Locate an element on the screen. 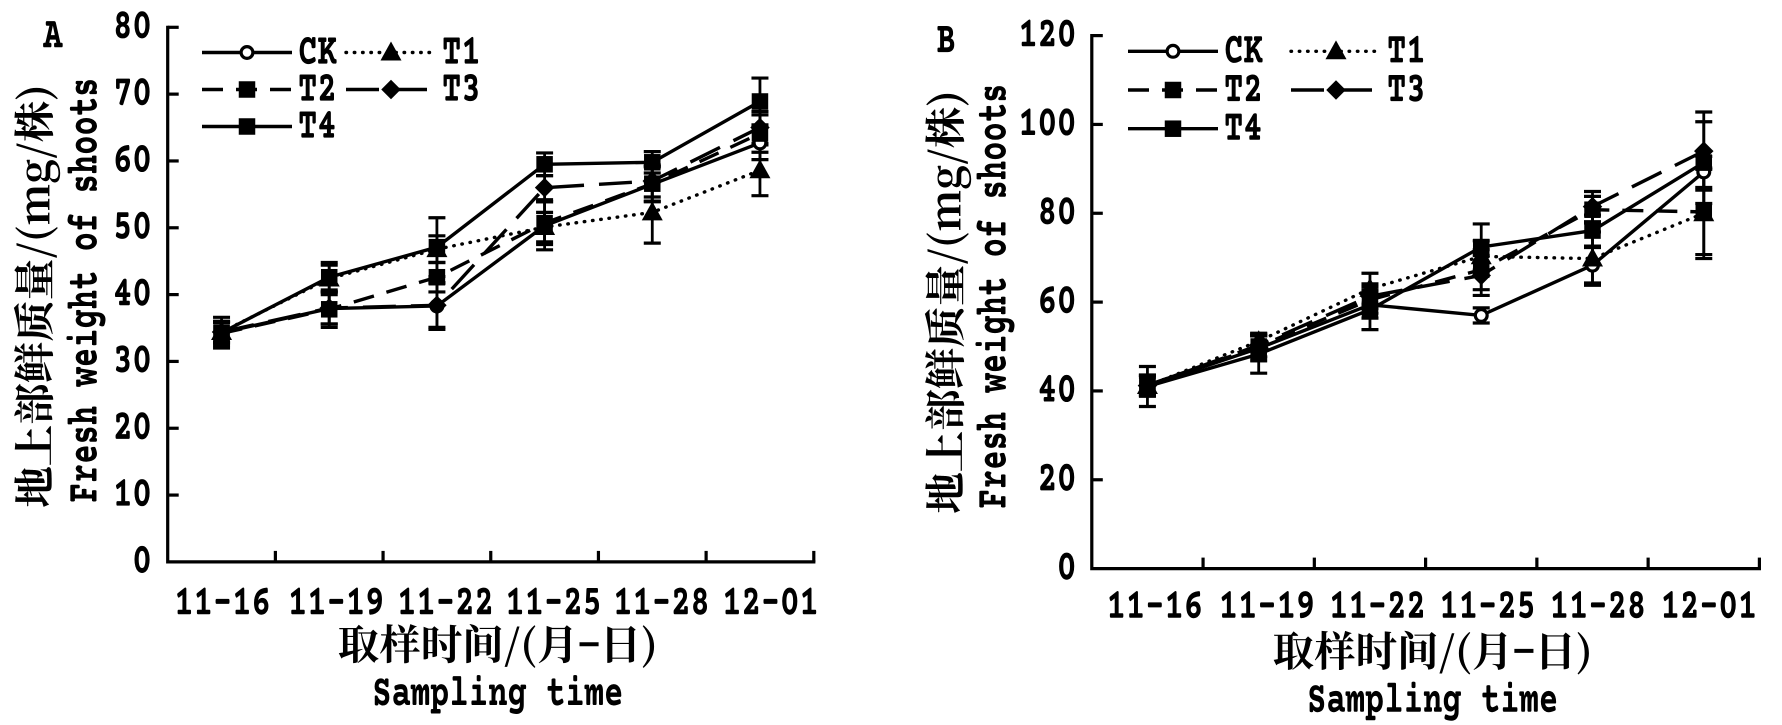 The height and width of the screenshot is (725, 1782). series-T4-lines is located at coordinates (491, 213).